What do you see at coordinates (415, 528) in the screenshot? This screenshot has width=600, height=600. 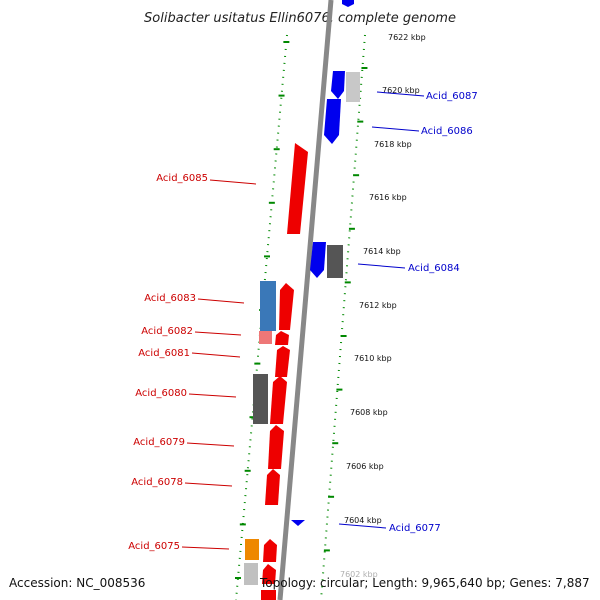 I see `gene-label-acid_6077: Acid_6077` at bounding box center [415, 528].